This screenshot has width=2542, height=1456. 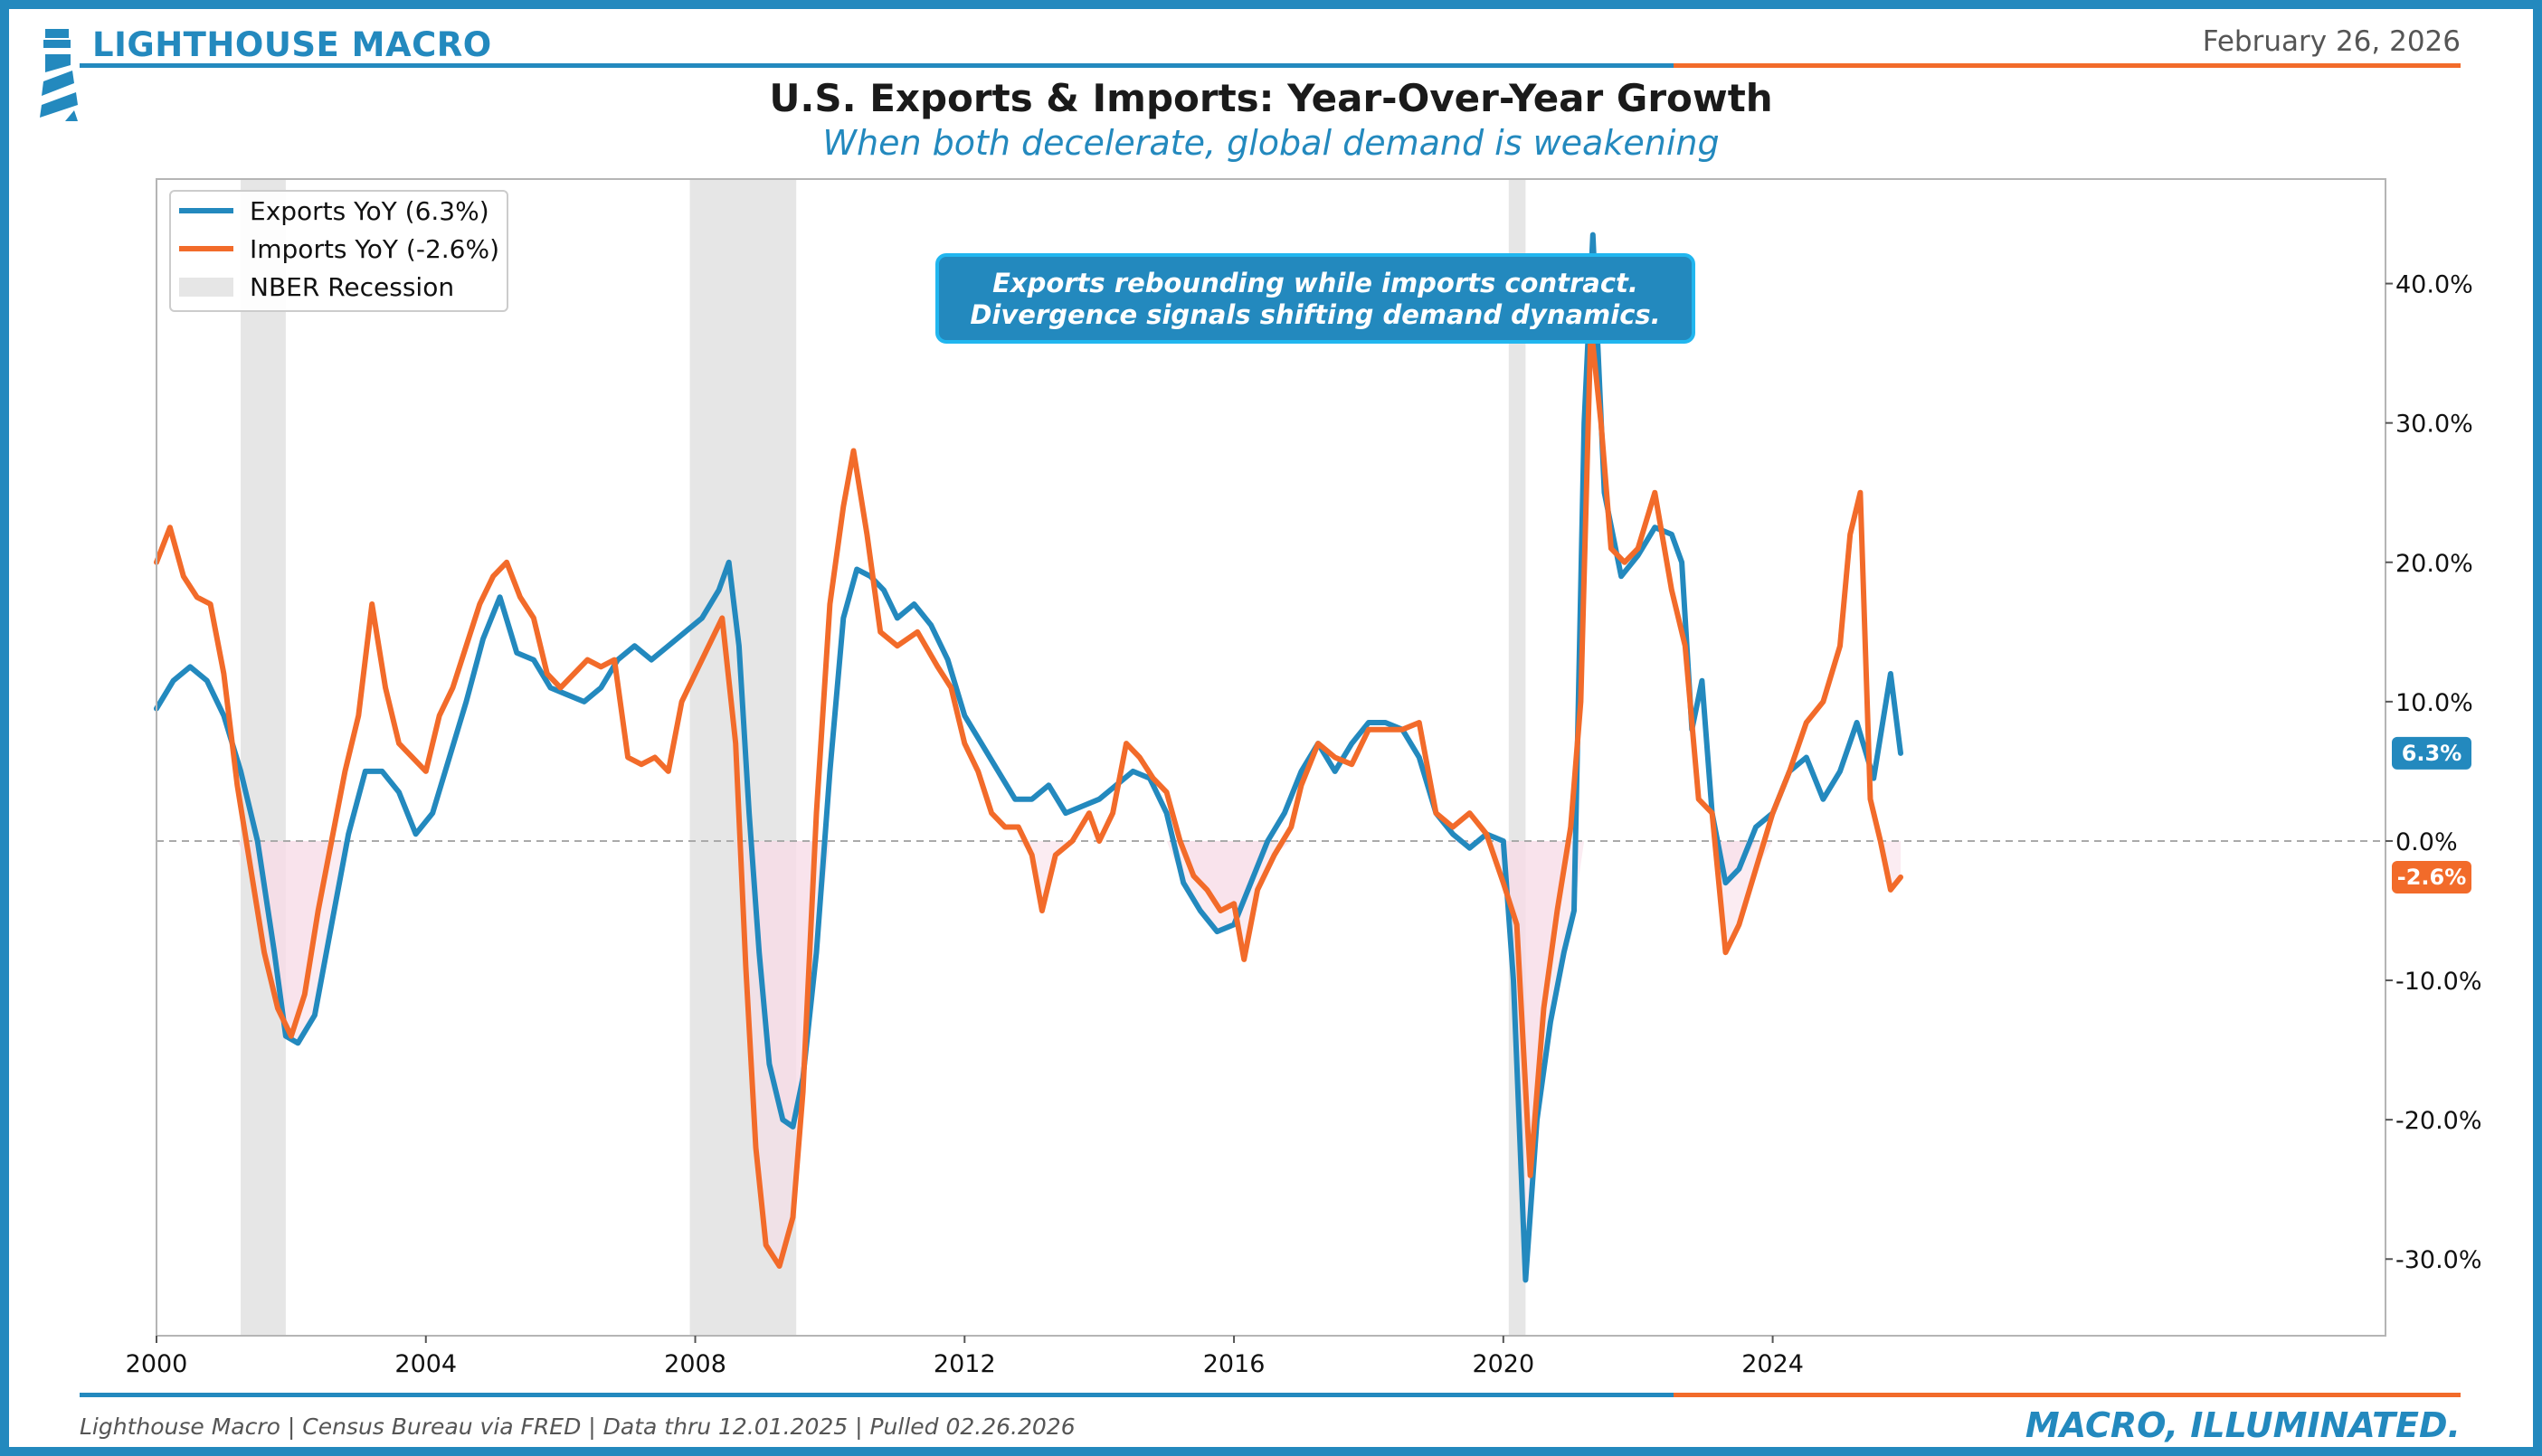 I want to click on footer-rule-blue, so click(x=877, y=1395).